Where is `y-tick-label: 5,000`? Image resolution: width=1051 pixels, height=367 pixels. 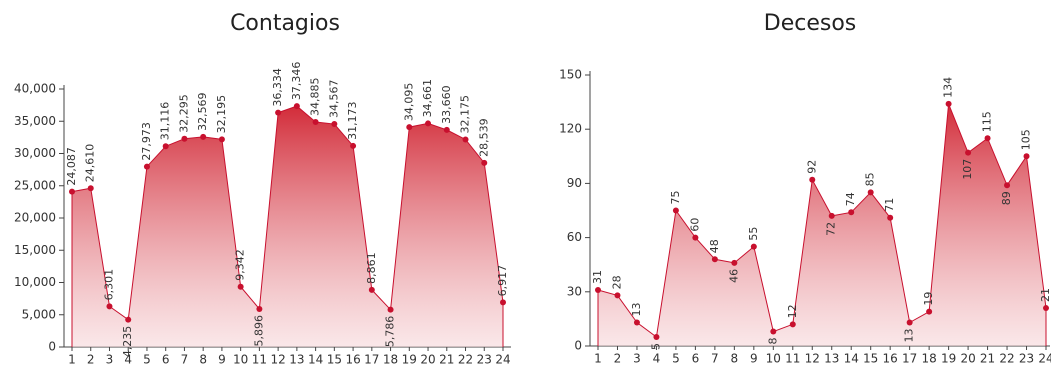 y-tick-label: 5,000 is located at coordinates (39, 314).